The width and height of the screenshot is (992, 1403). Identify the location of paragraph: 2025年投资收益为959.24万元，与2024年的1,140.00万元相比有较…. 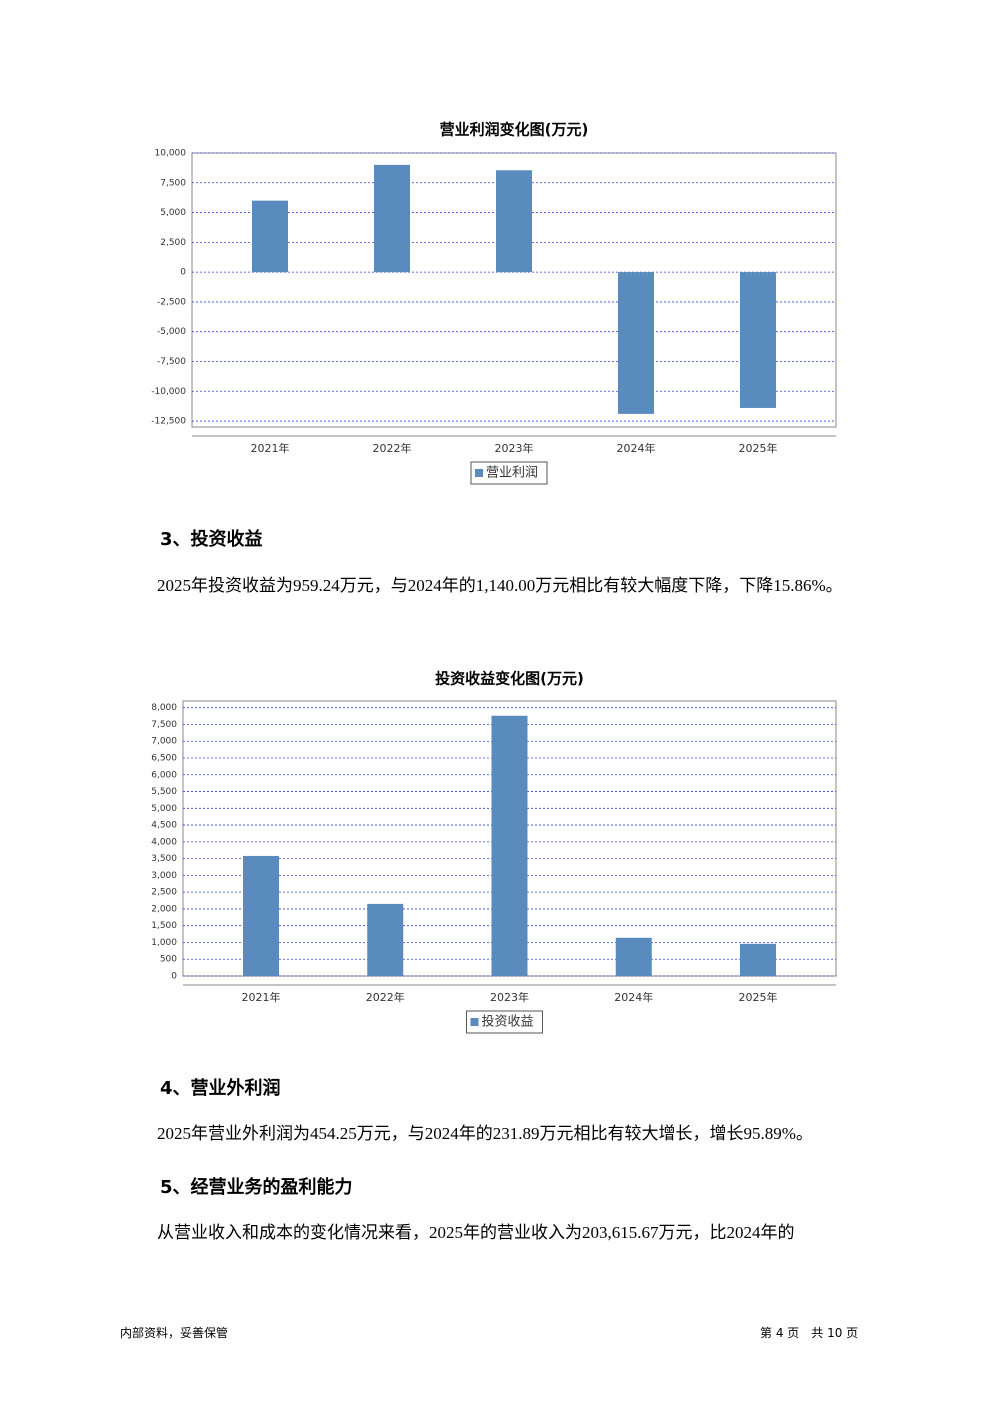
(500, 585).